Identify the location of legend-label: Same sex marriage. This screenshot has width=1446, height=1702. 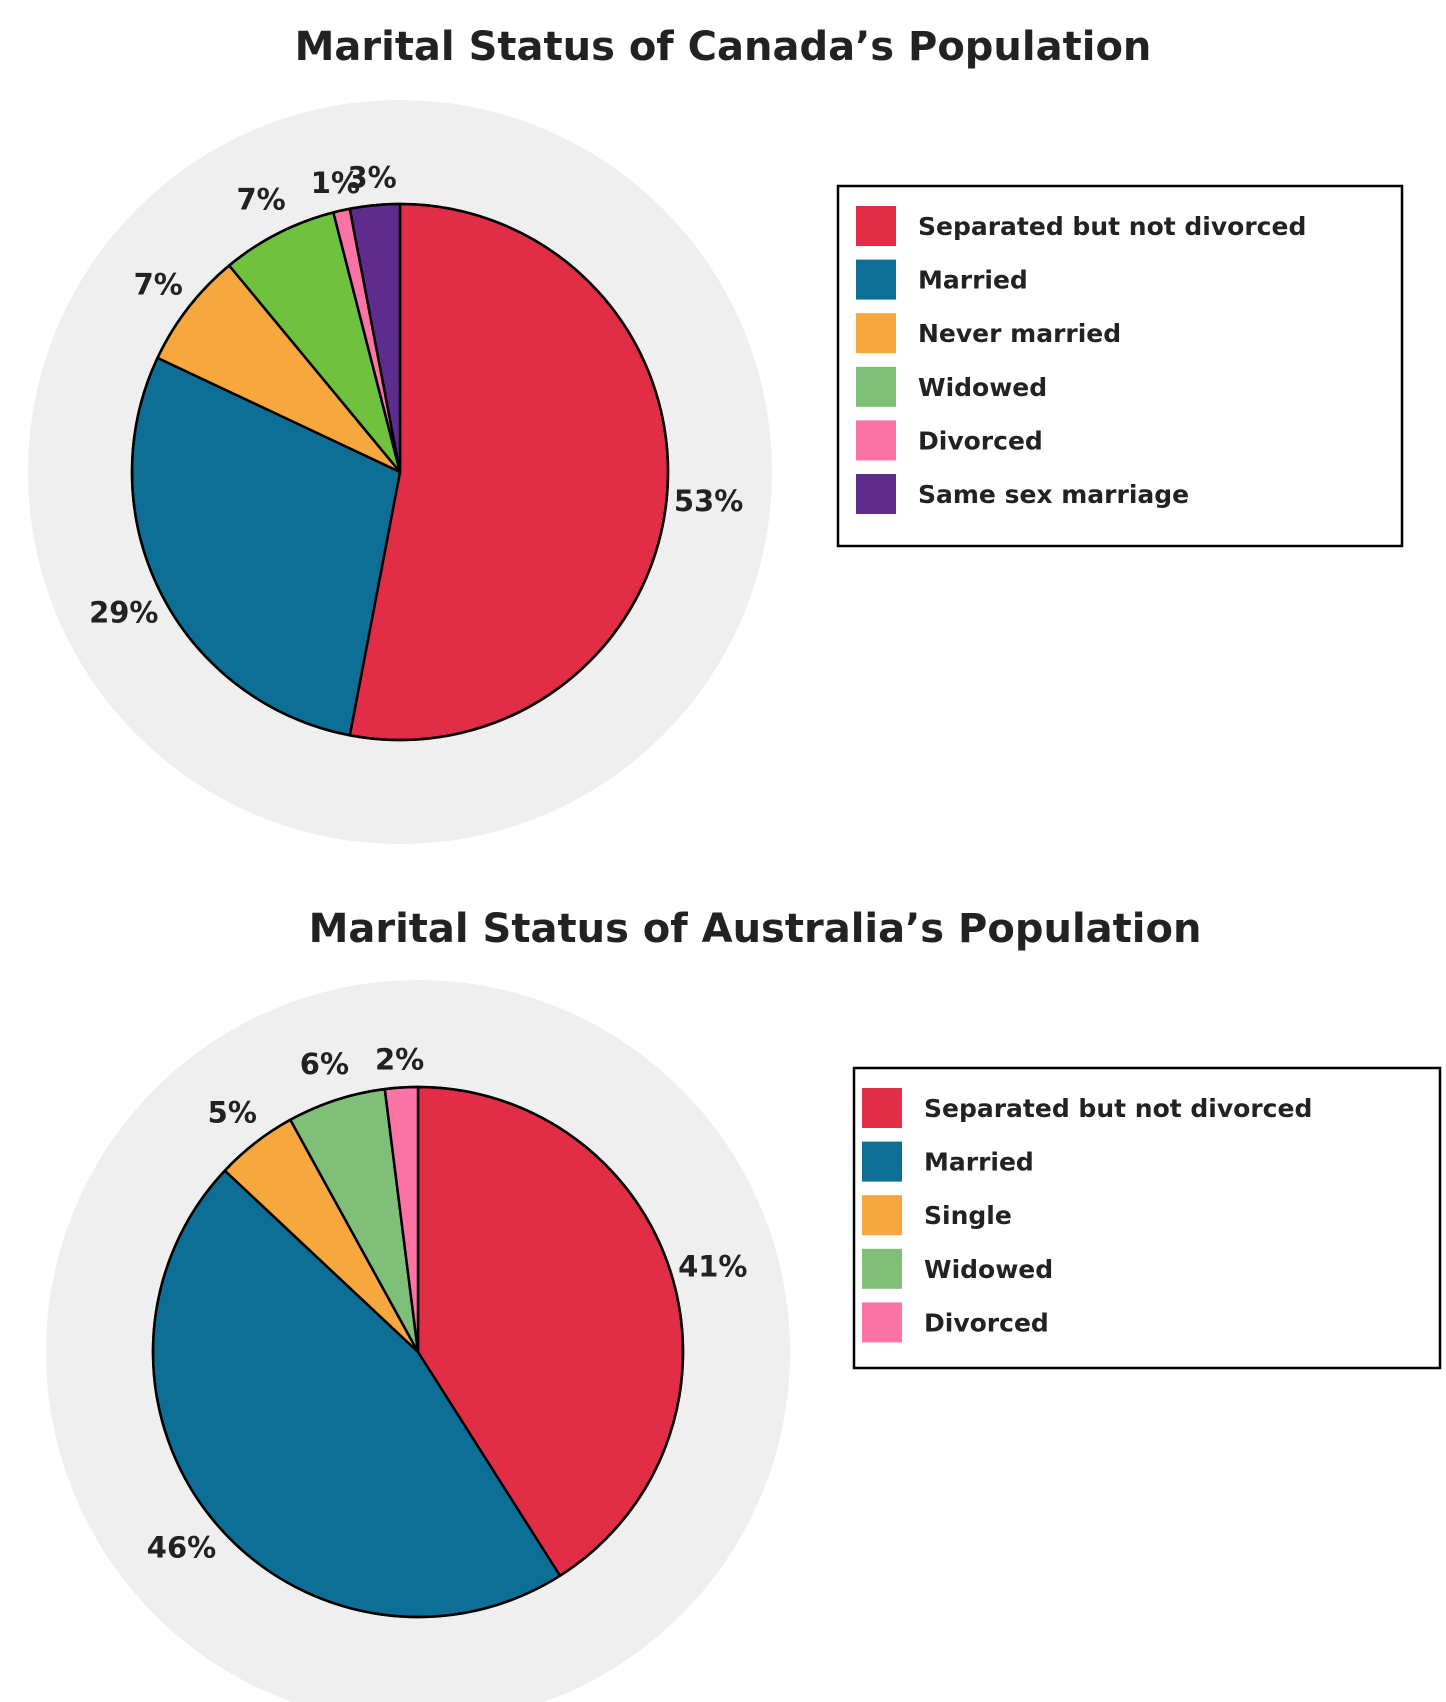
(1053, 494).